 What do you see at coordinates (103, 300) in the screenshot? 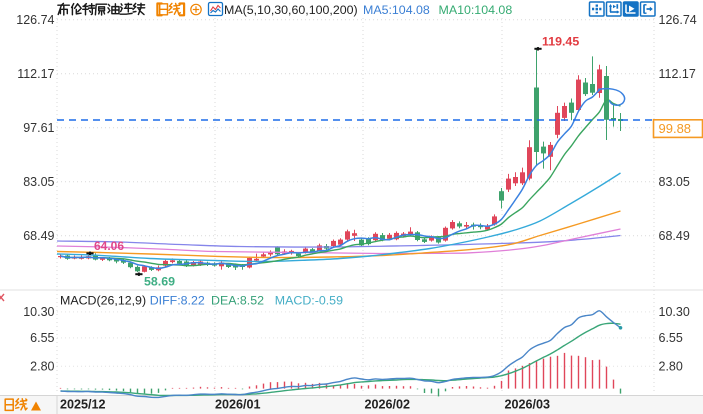
I see `svg-text: MACD(26,12,9)` at bounding box center [103, 300].